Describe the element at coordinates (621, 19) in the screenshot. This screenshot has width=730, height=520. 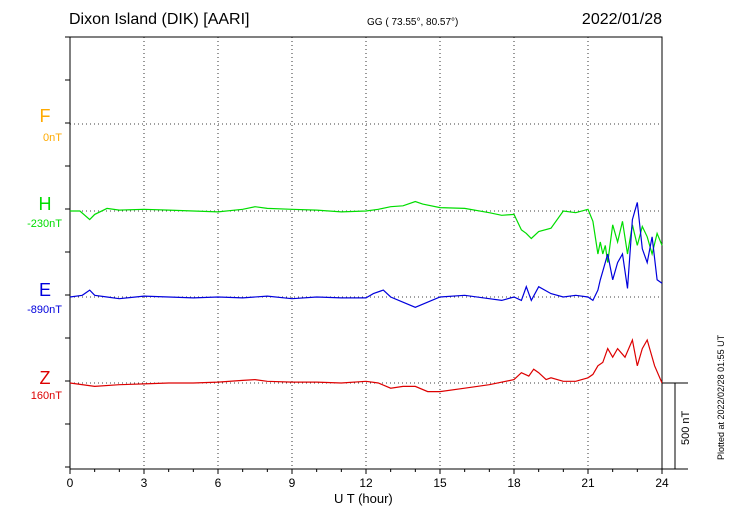
I see `chart-date: 2022/01/28` at that location.